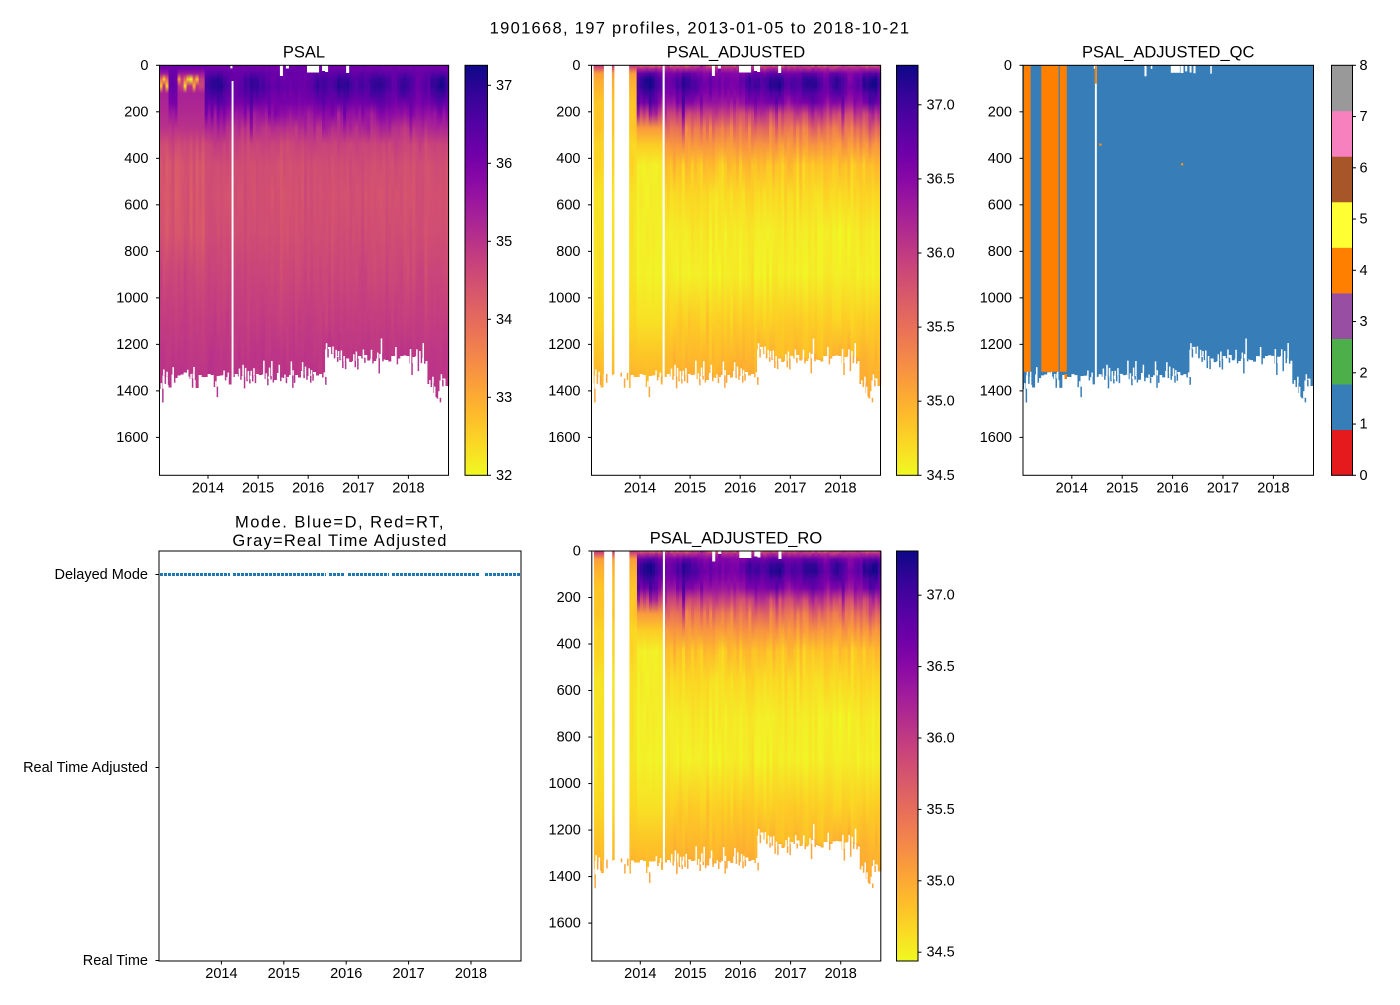  What do you see at coordinates (504, 320) in the screenshot?
I see `svg-text: 34` at bounding box center [504, 320].